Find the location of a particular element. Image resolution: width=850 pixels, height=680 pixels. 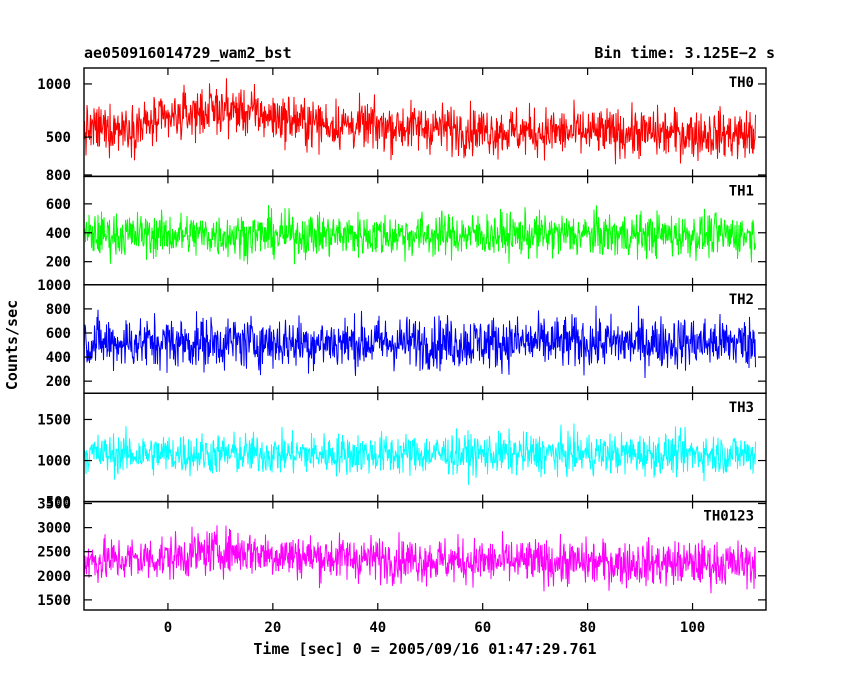

x-tick-label: 20 is located at coordinates (272, 628).